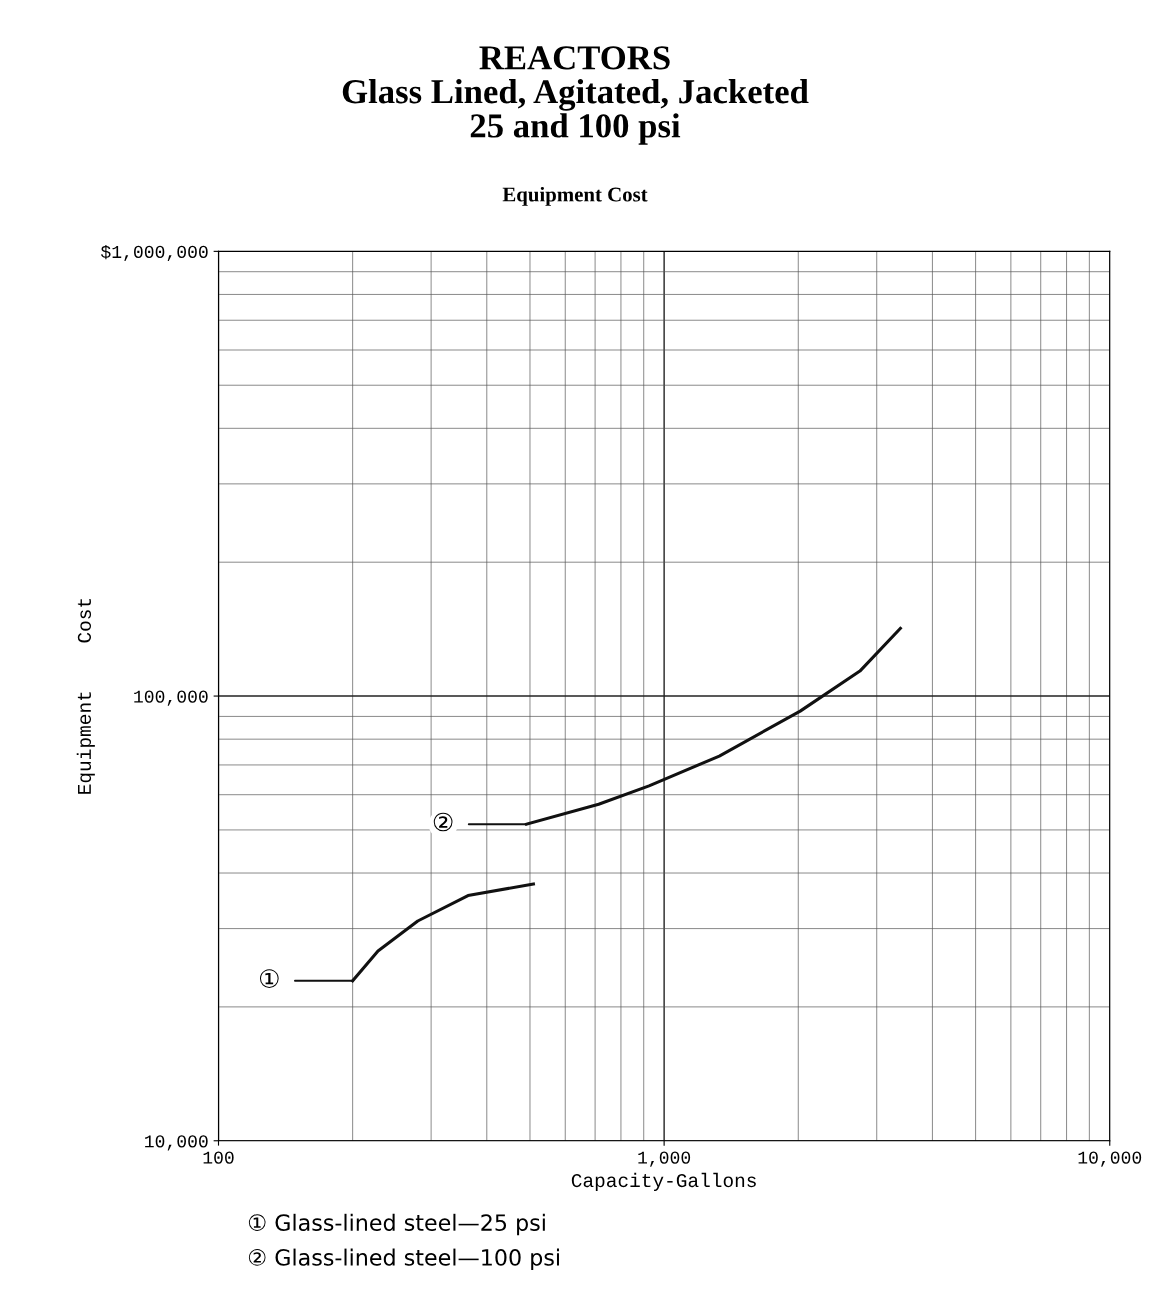 This screenshot has width=1150, height=1289. I want to click on y-axis-title: Equipment Cost, so click(85, 696).